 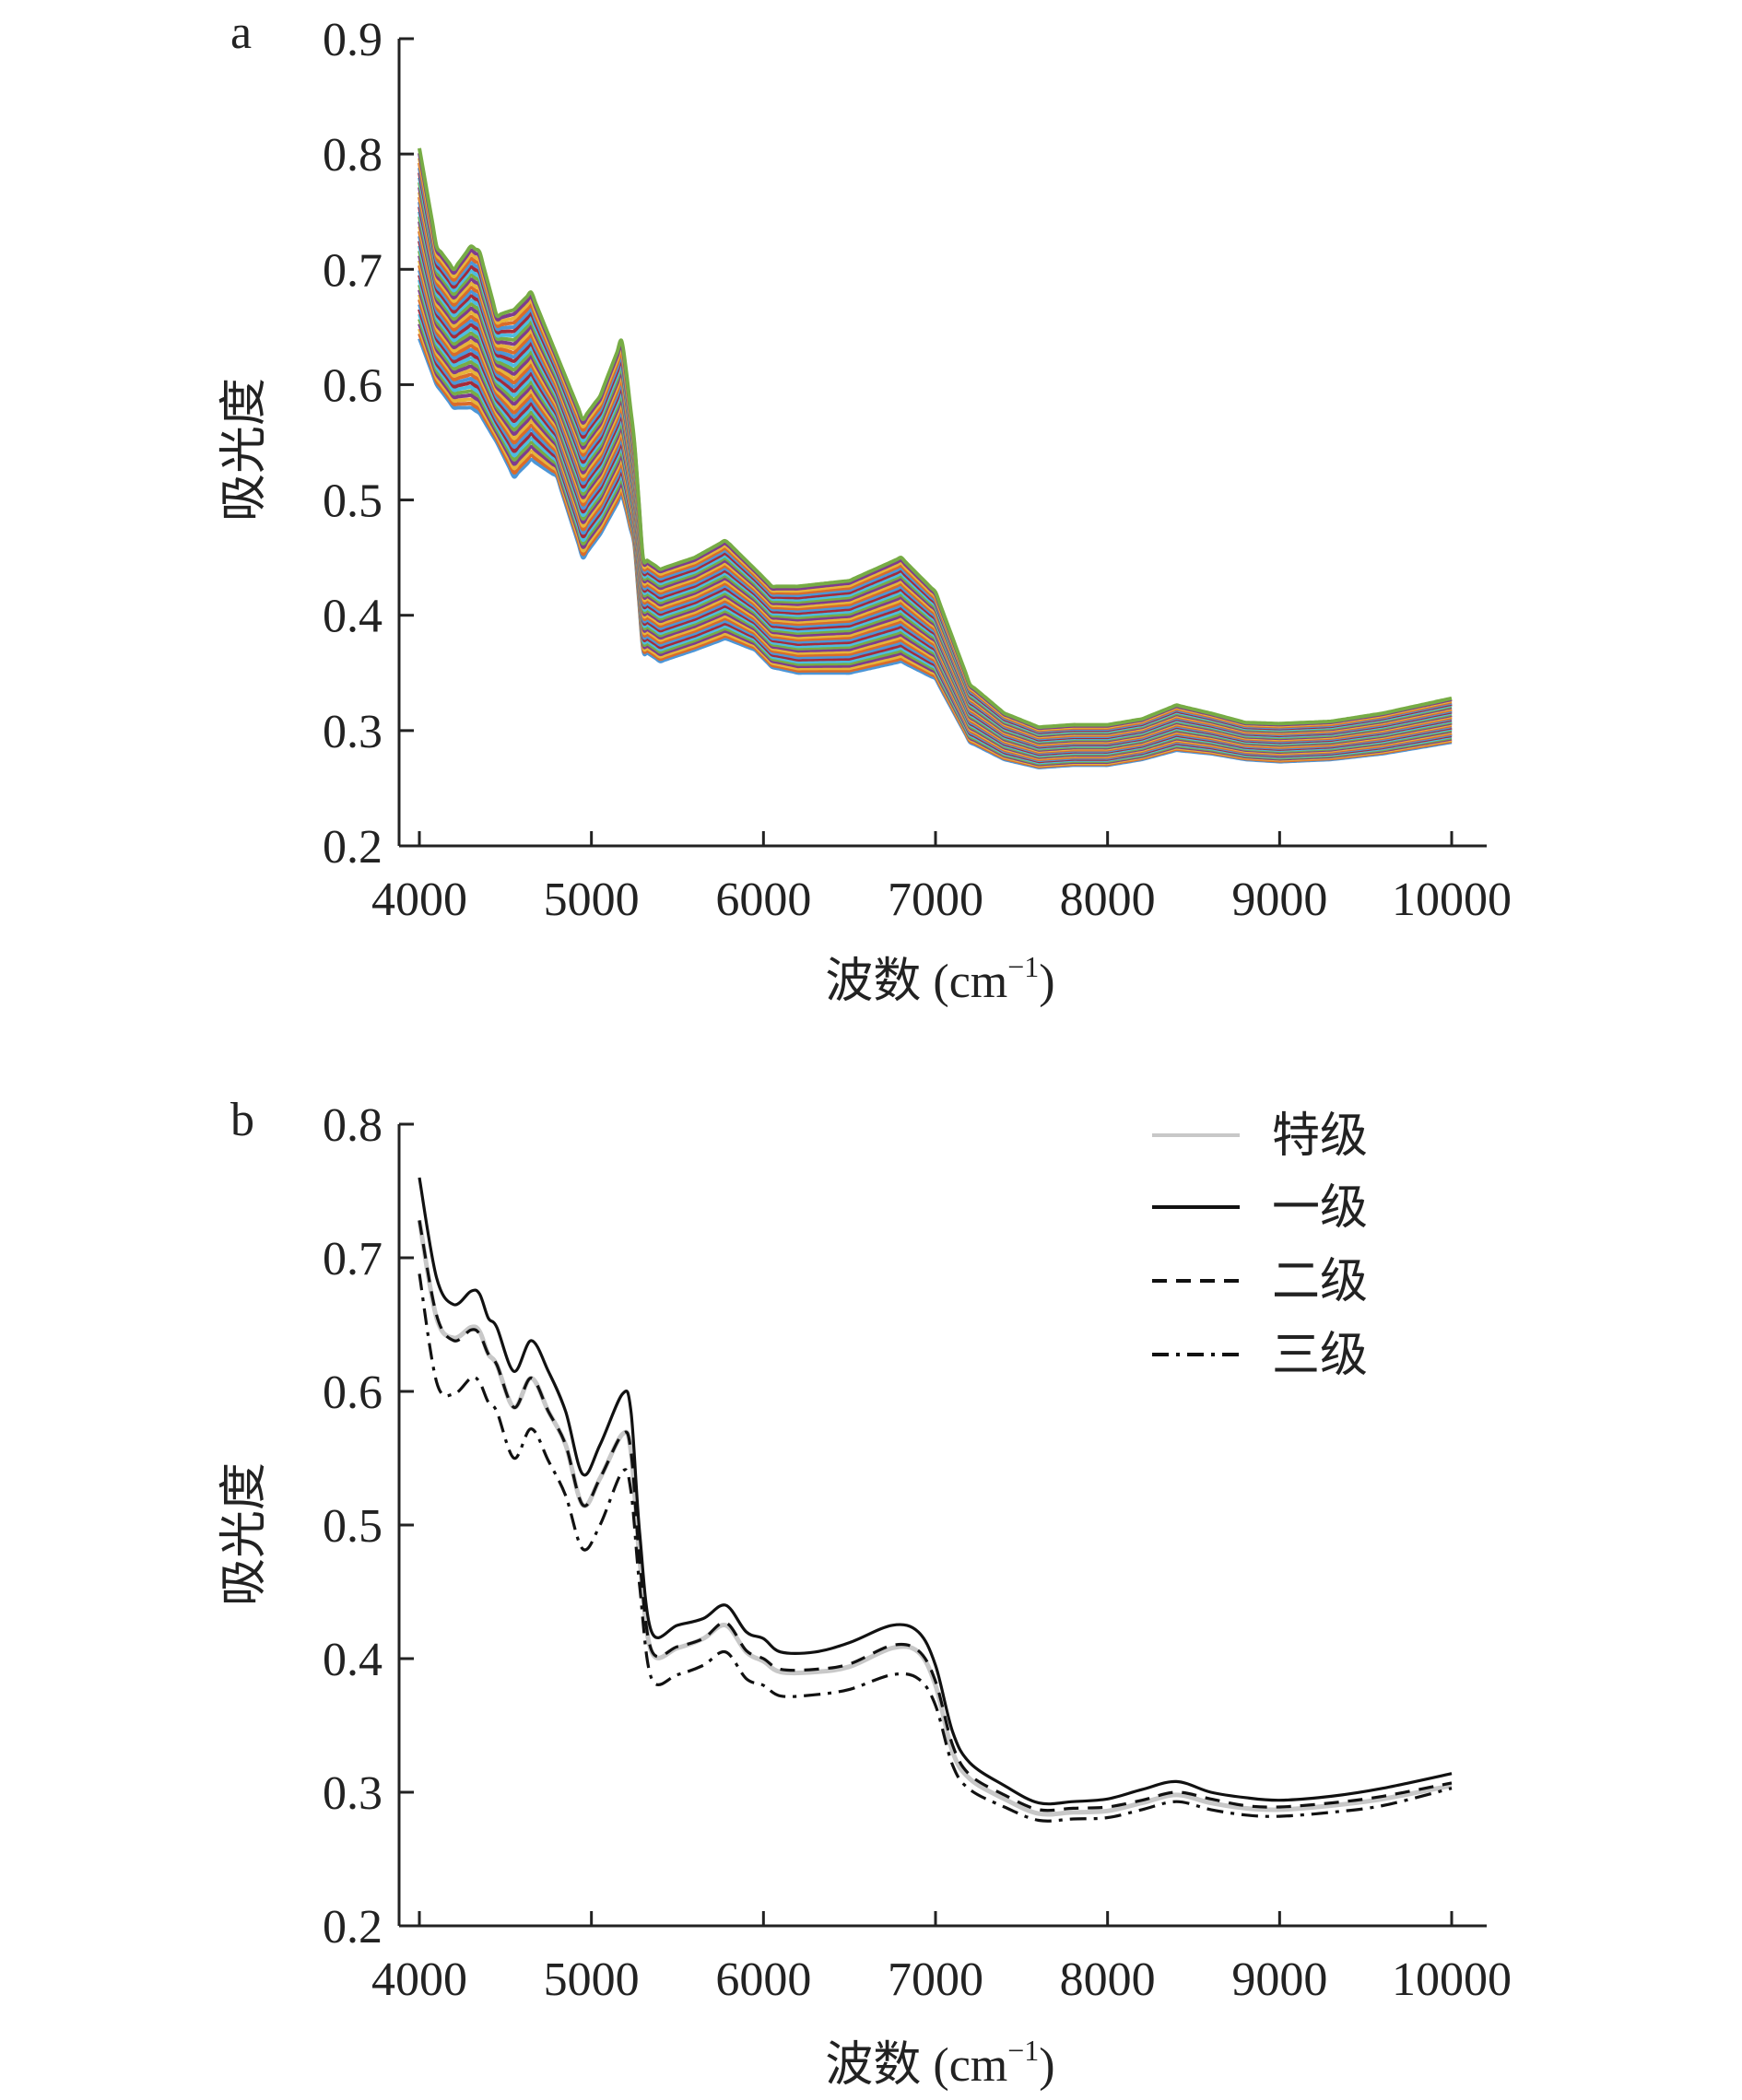 I want to click on y-tick-label: 0.9, so click(x=353, y=40).